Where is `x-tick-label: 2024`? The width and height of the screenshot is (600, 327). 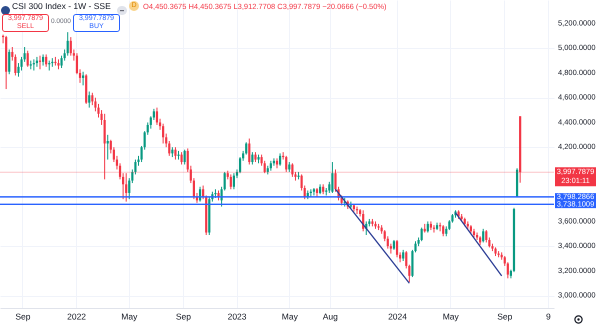 x-tick-label: 2024 is located at coordinates (398, 317).